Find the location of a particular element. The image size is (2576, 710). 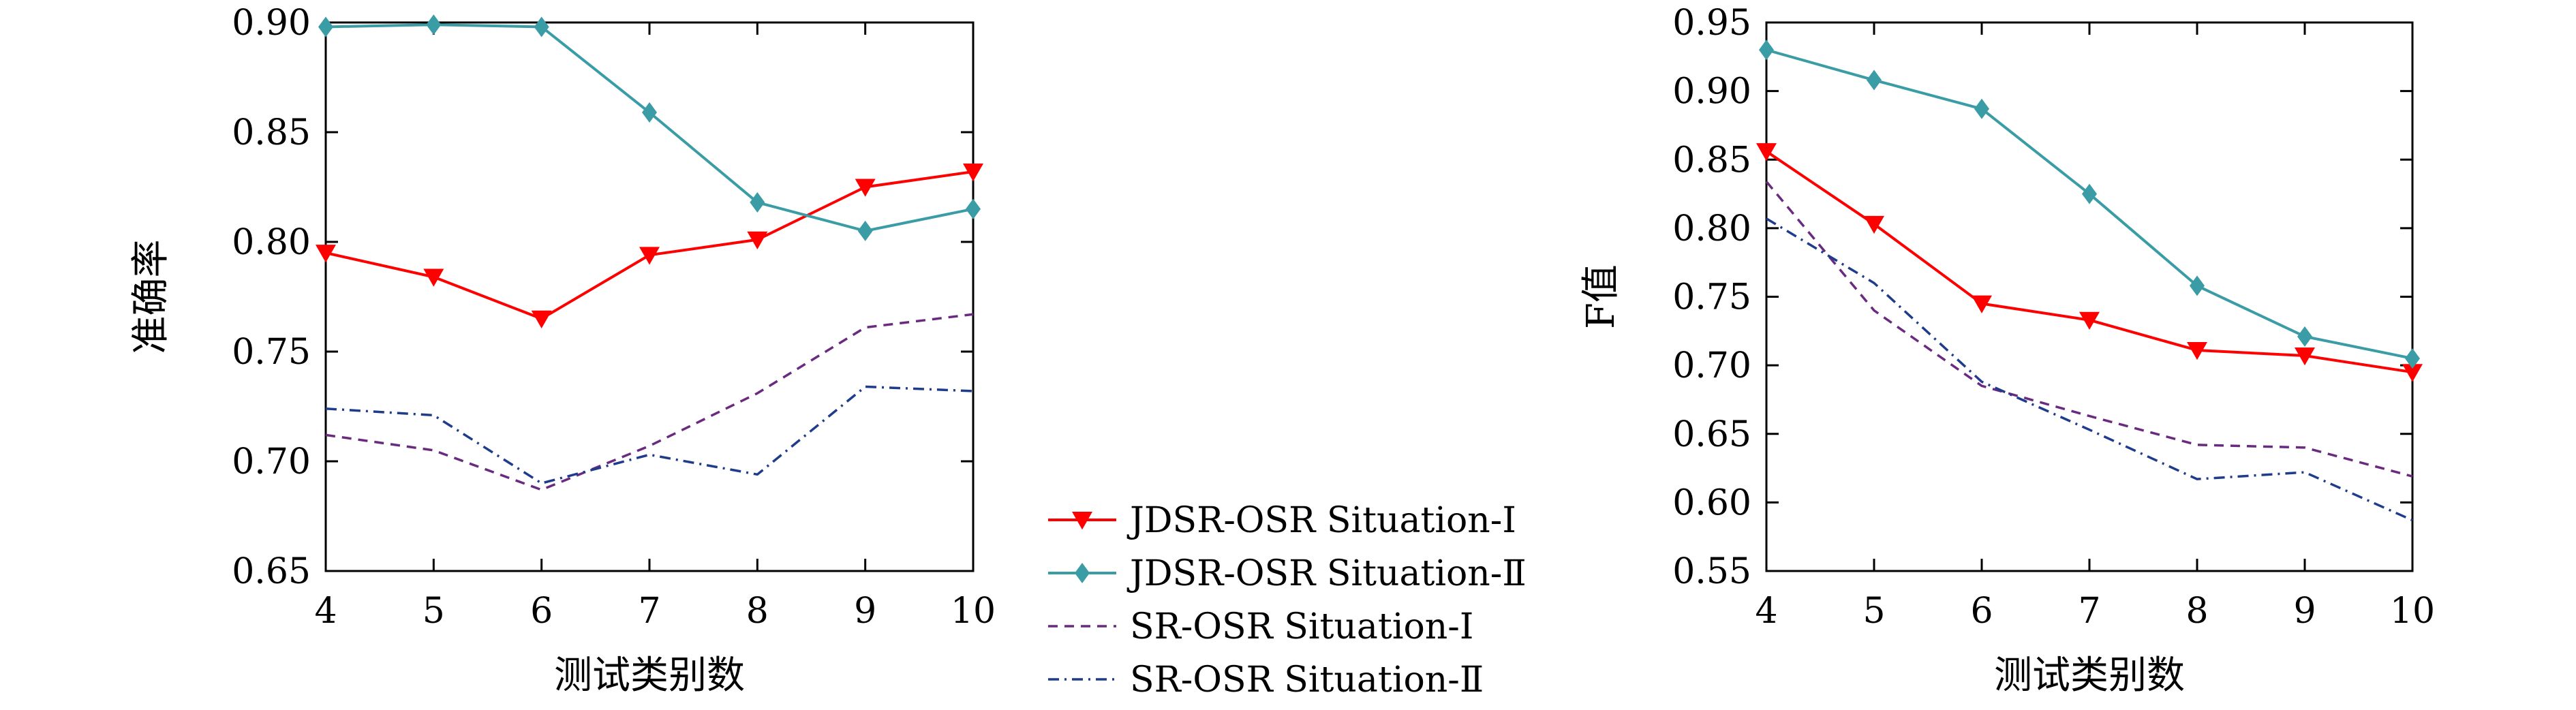

legend-label: SR-OSR Situation-Ⅱ is located at coordinates (1307, 680).